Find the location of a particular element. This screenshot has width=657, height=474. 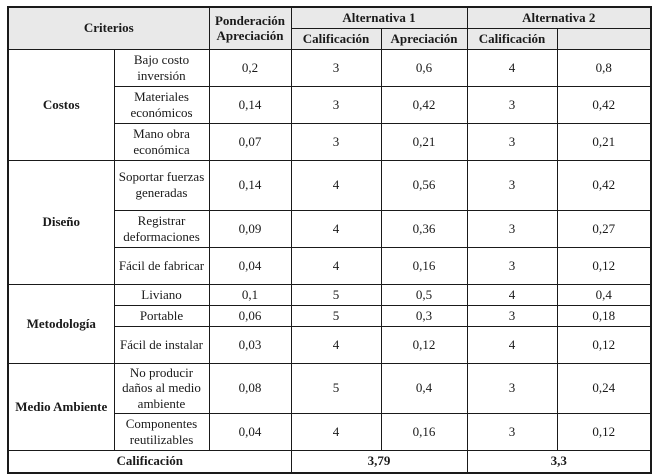

alt1-total-cell: 3,79 is located at coordinates (379, 461).